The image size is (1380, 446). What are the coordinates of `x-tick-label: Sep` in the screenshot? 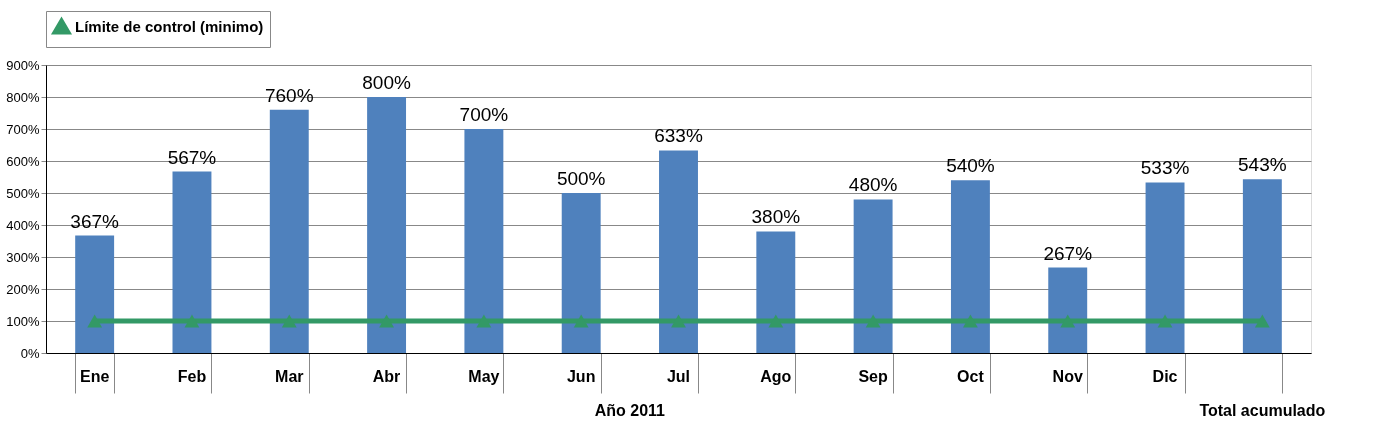 It's located at (873, 376).